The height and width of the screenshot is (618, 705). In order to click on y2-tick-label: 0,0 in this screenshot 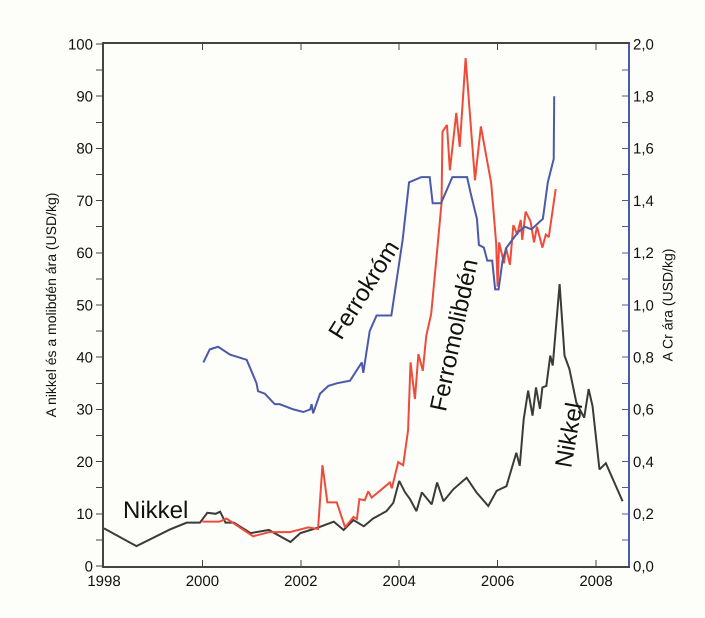, I will do `click(643, 567)`.